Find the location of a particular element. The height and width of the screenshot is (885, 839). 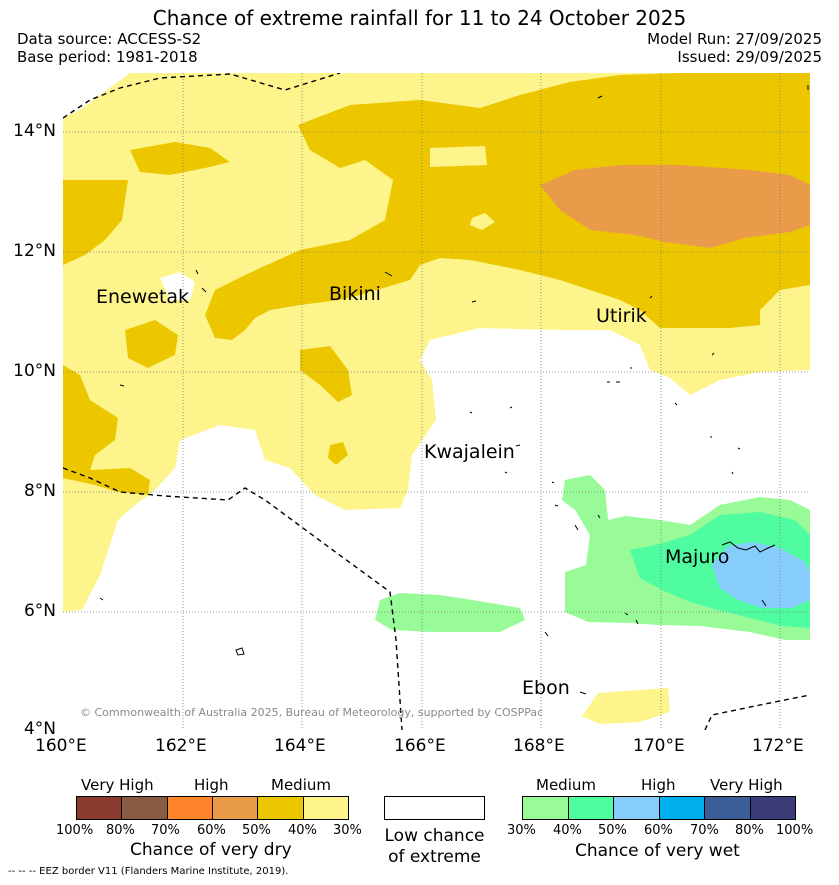

wet-level-medium: Medium is located at coordinates (566, 785).